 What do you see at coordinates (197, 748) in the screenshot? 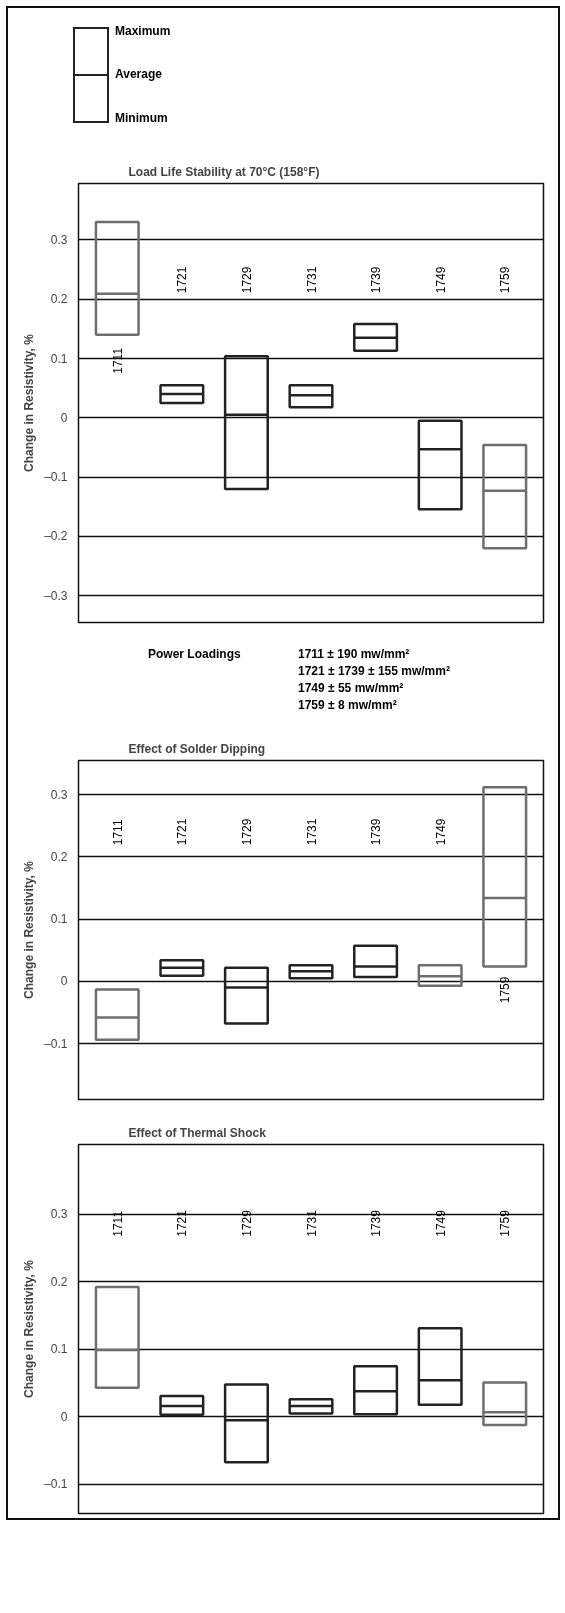
I see `chart-title: Effect of Solder Dipping` at bounding box center [197, 748].